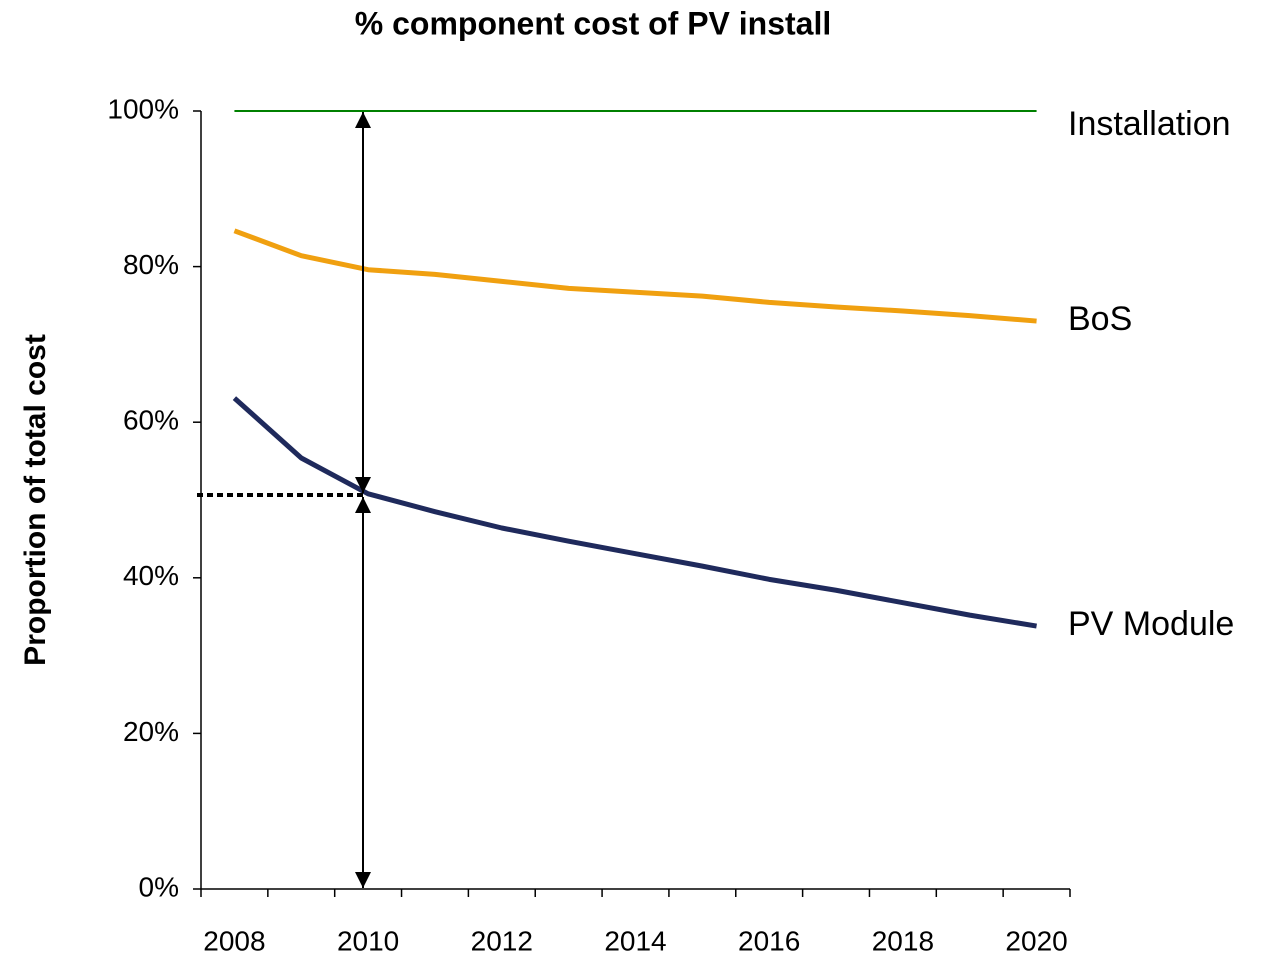 The image size is (1275, 960). Describe the element at coordinates (151, 575) in the screenshot. I see `y-tick-label: 40%` at that location.